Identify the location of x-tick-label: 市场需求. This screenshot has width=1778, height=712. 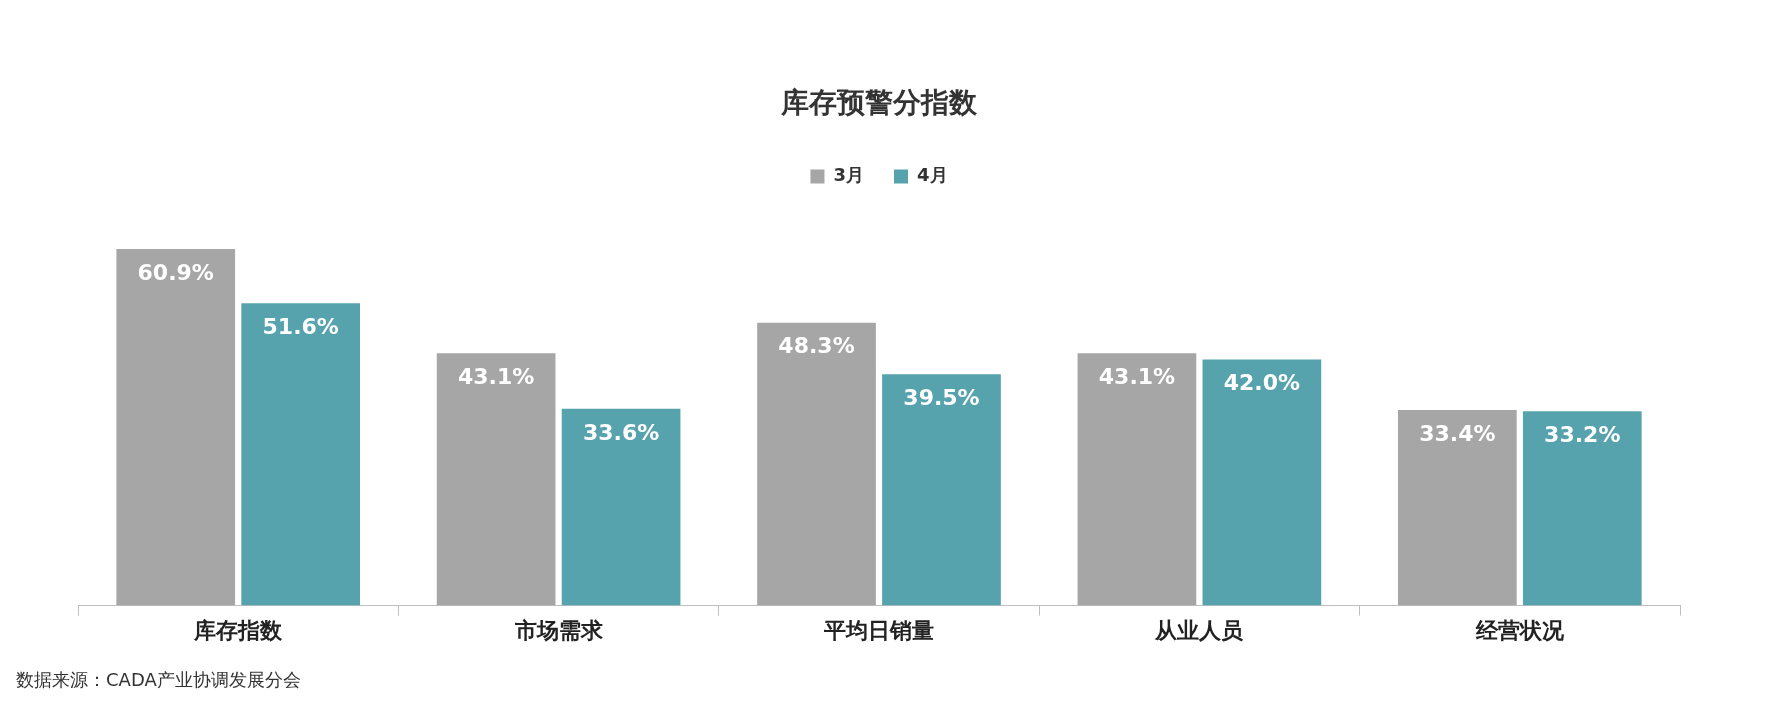
(558, 630).